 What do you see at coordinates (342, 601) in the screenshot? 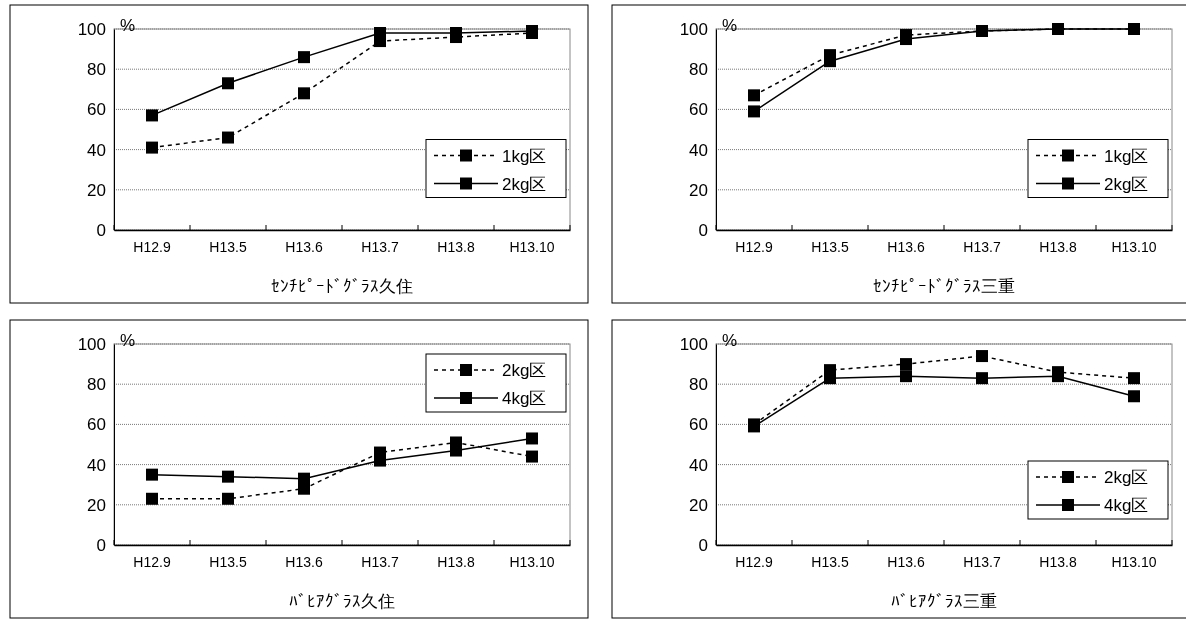
I see `x-axis-title: ﾊﾞﾋｱｸﾞﾗｽ久住` at bounding box center [342, 601].